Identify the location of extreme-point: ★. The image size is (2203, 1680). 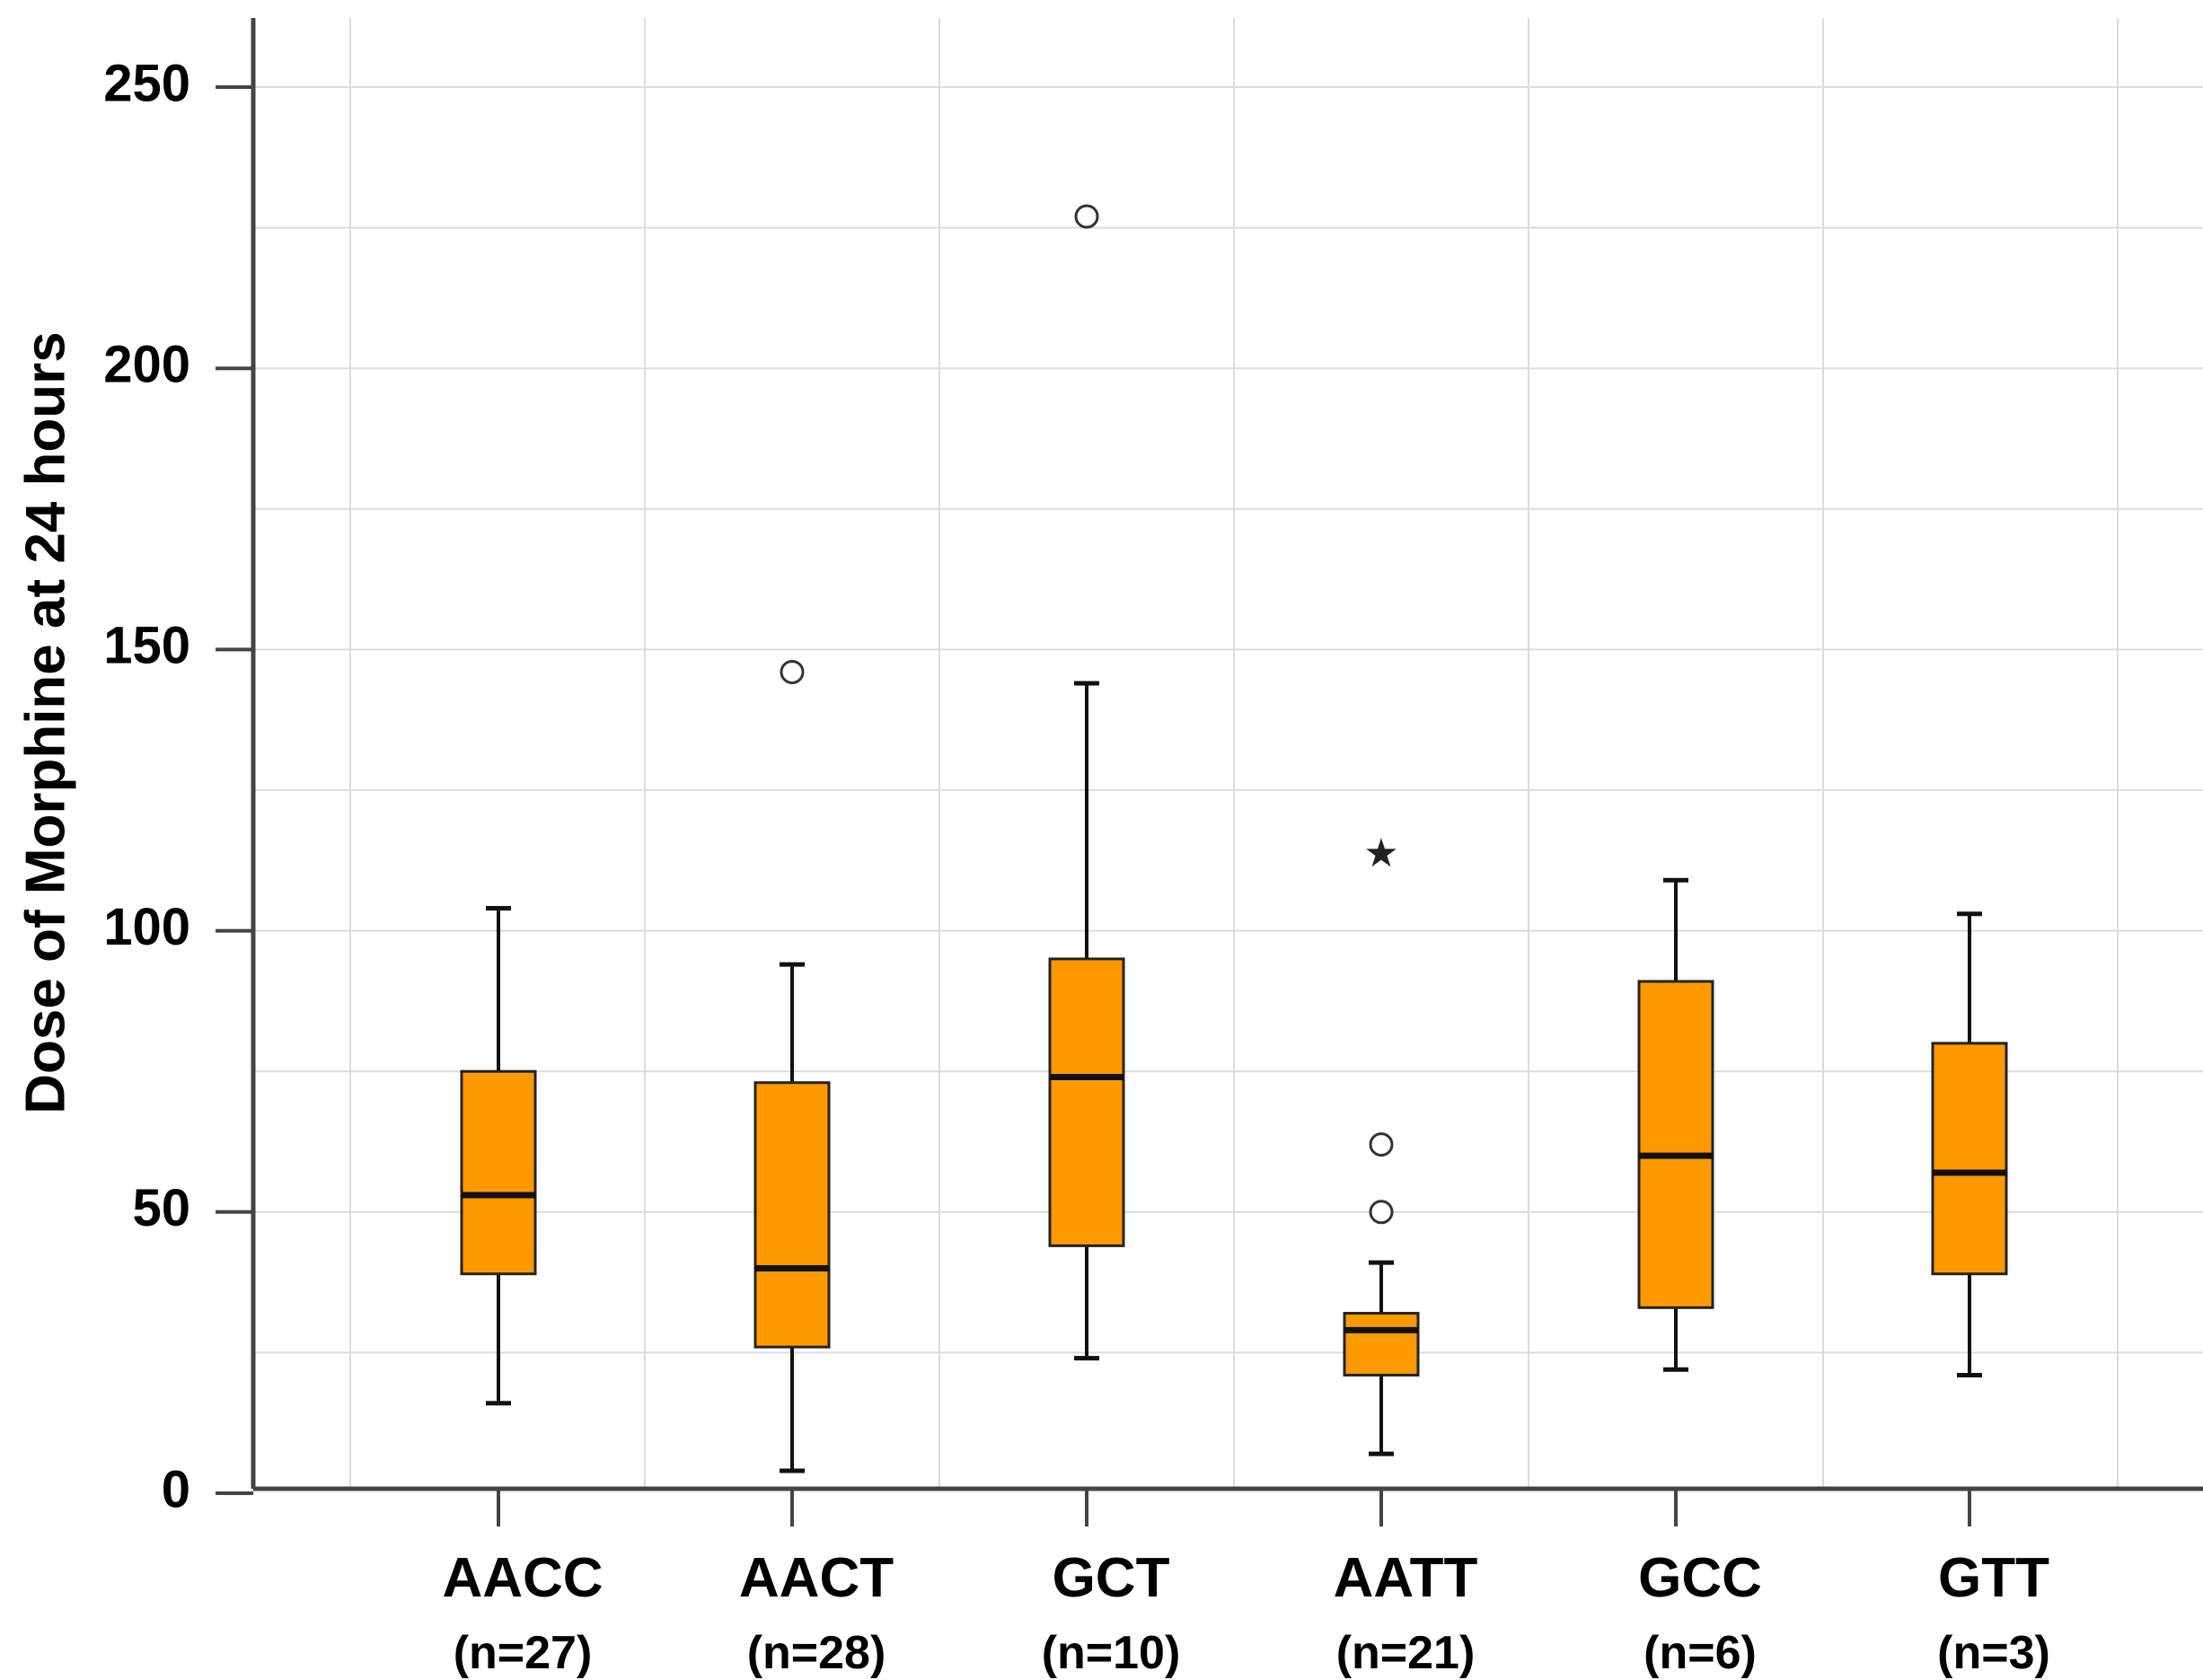
(1380, 854).